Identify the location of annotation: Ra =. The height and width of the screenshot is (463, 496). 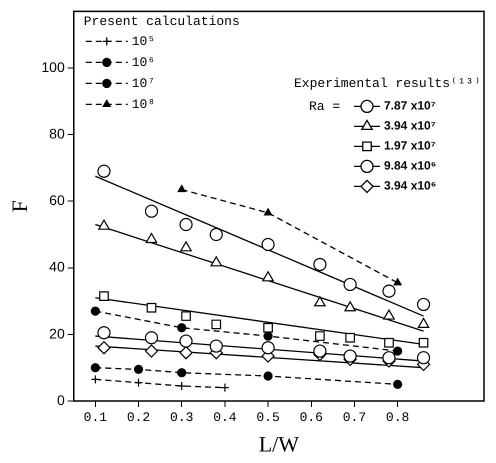
(324, 106).